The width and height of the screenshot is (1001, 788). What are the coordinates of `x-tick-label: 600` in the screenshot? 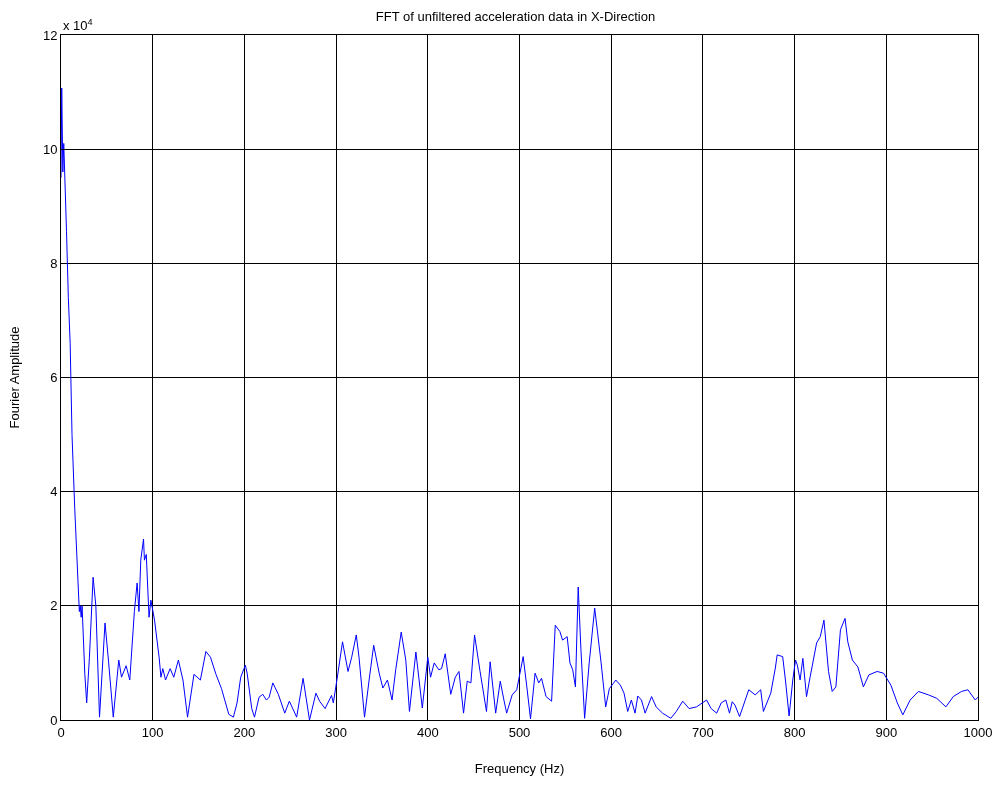 It's located at (611, 732).